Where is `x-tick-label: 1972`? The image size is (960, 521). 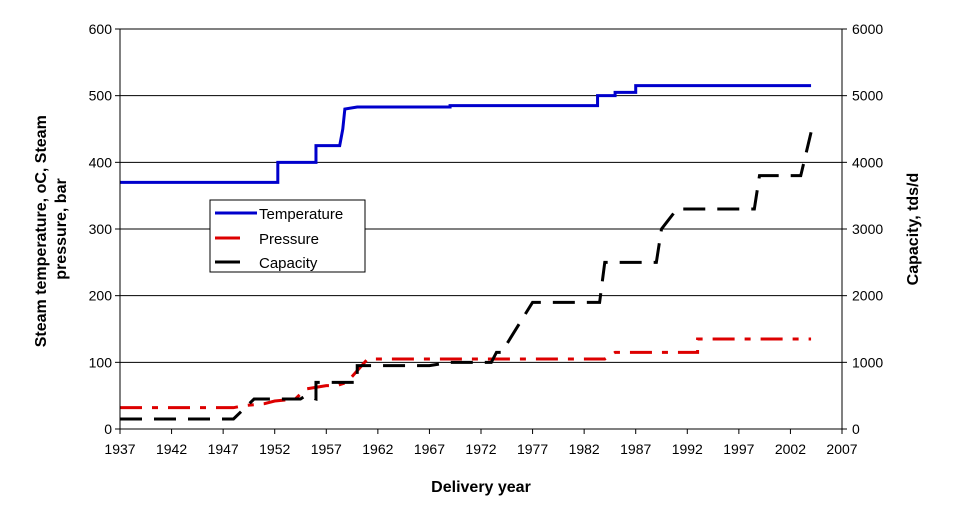
x-tick-label: 1972 is located at coordinates (480, 449).